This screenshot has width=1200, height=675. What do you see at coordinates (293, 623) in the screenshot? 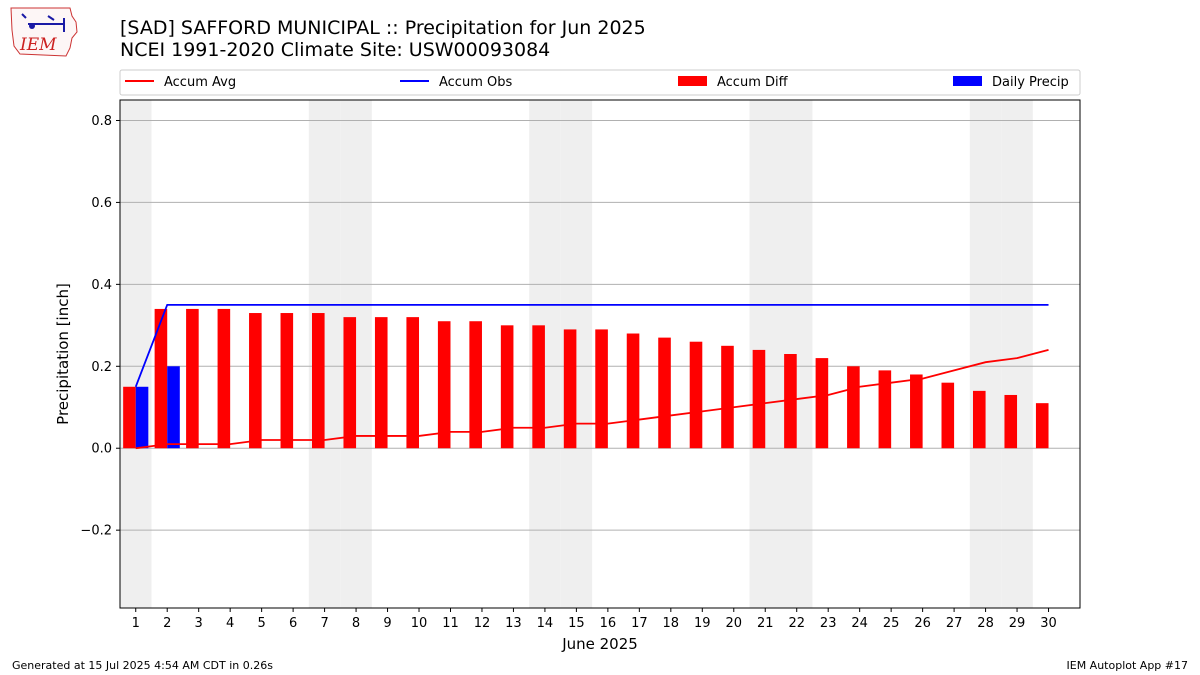
I see `x-tick-label: 6` at bounding box center [293, 623].